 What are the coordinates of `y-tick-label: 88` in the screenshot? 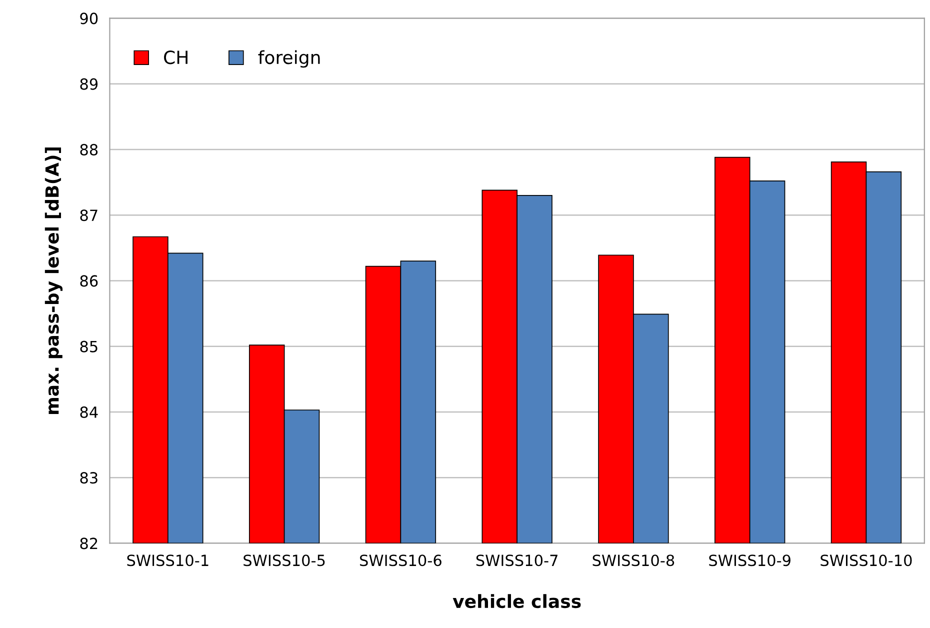 It's located at (89, 150).